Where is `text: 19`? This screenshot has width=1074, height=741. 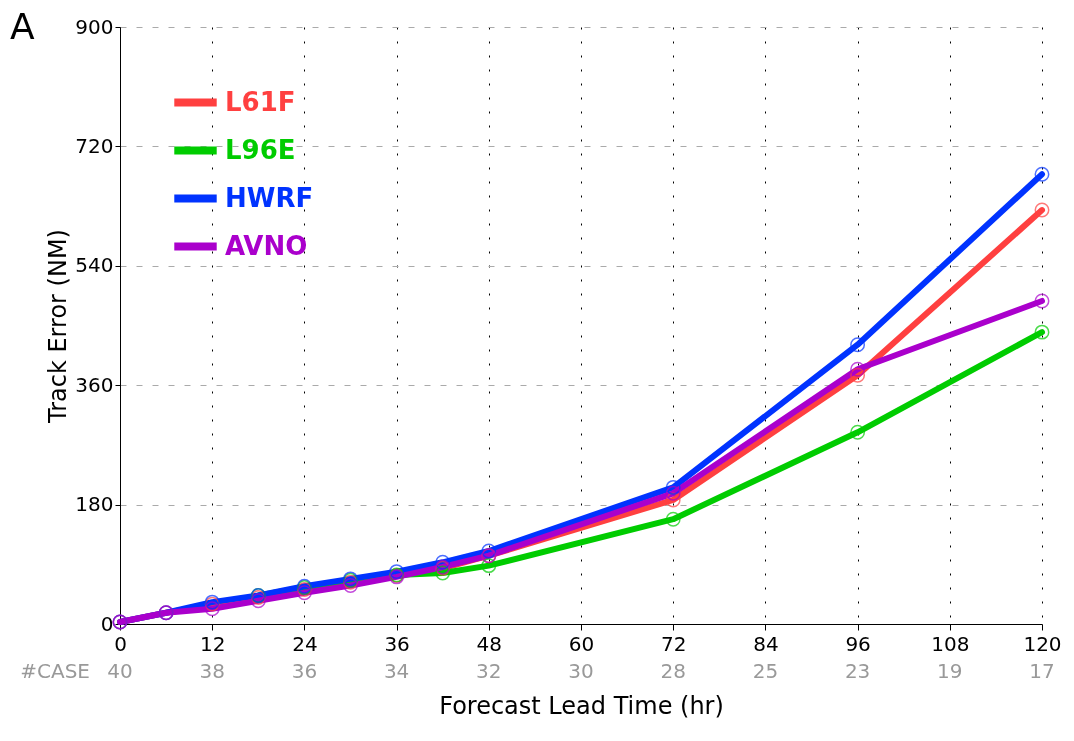 text: 19 is located at coordinates (950, 671).